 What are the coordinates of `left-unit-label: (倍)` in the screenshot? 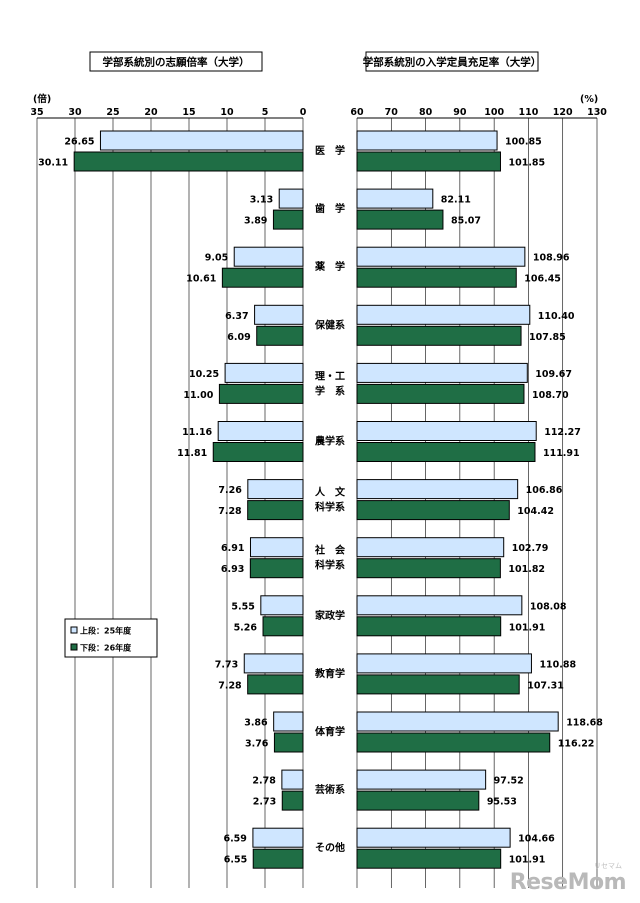 It's located at (42, 99).